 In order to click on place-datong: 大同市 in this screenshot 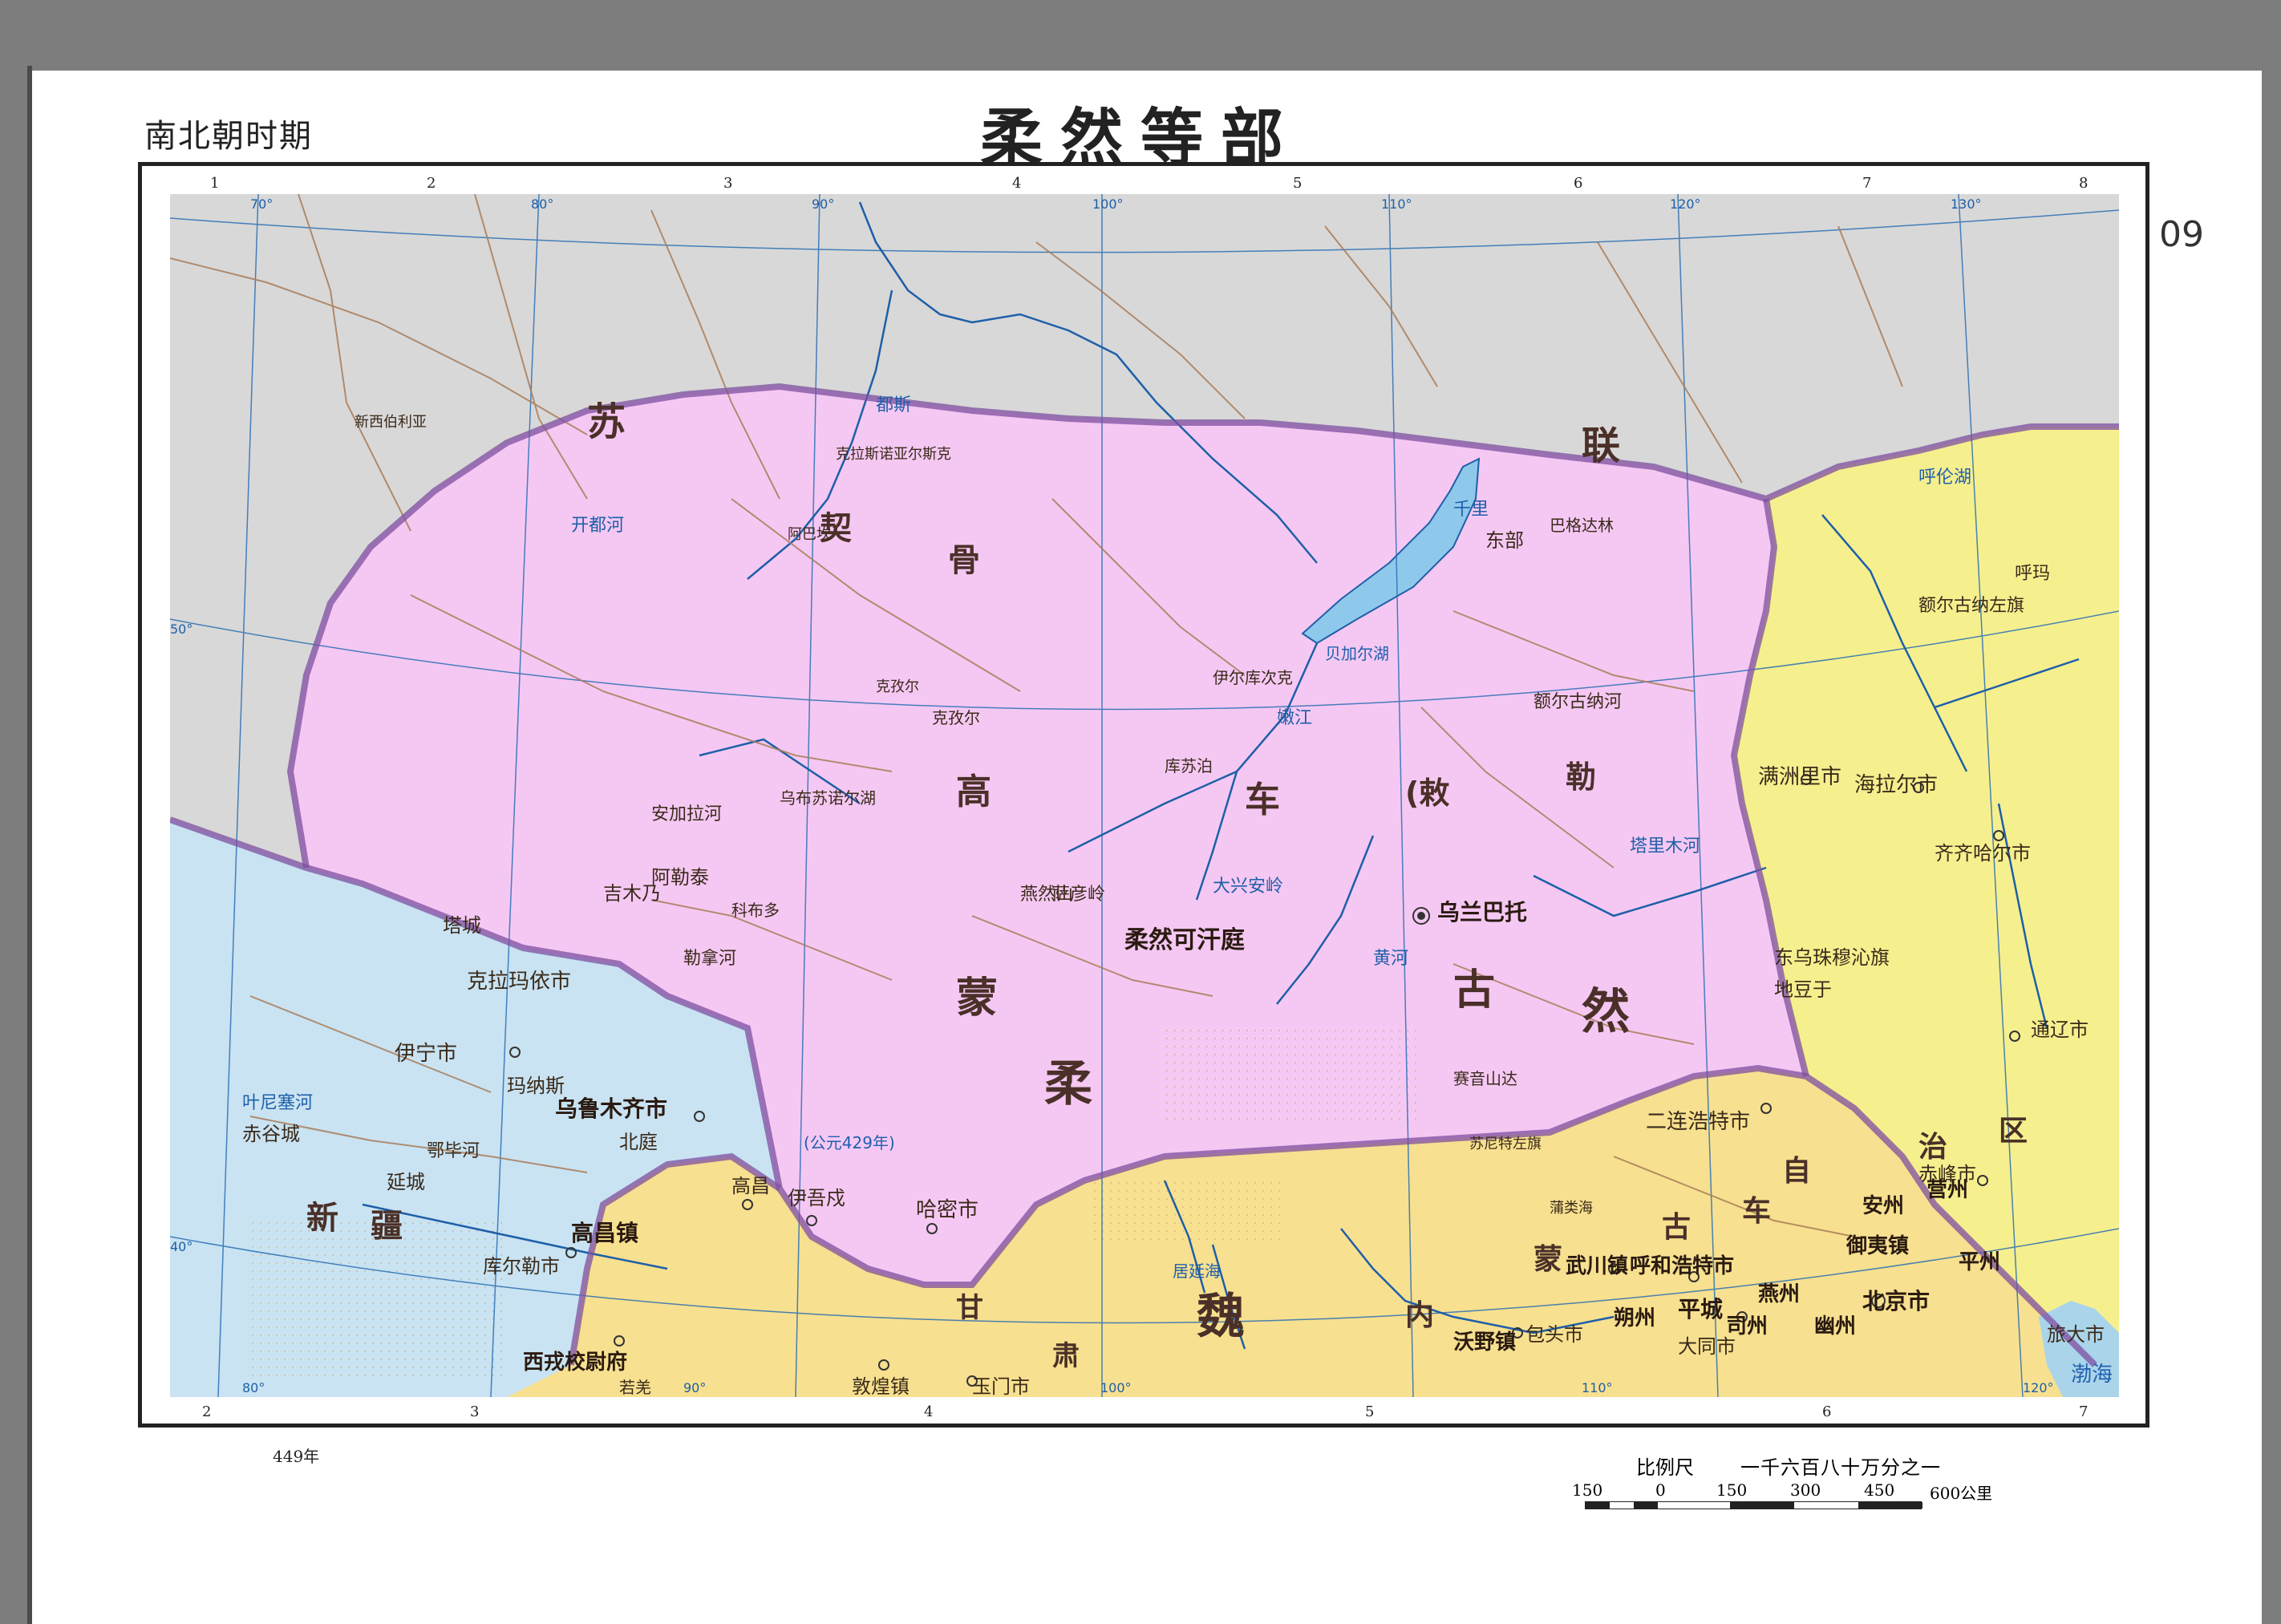, I will do `click(1707, 1346)`.